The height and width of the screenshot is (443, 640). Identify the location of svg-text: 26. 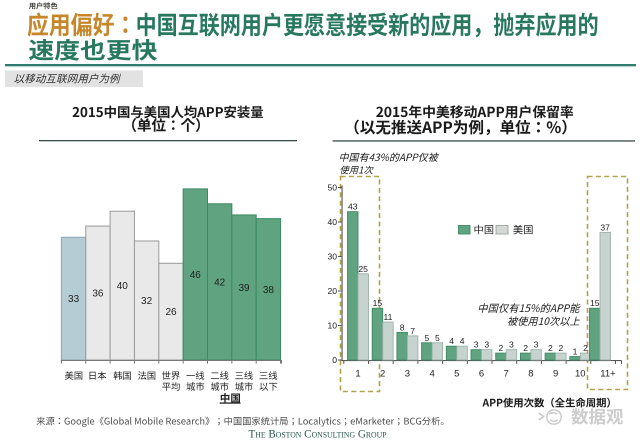
(171, 312).